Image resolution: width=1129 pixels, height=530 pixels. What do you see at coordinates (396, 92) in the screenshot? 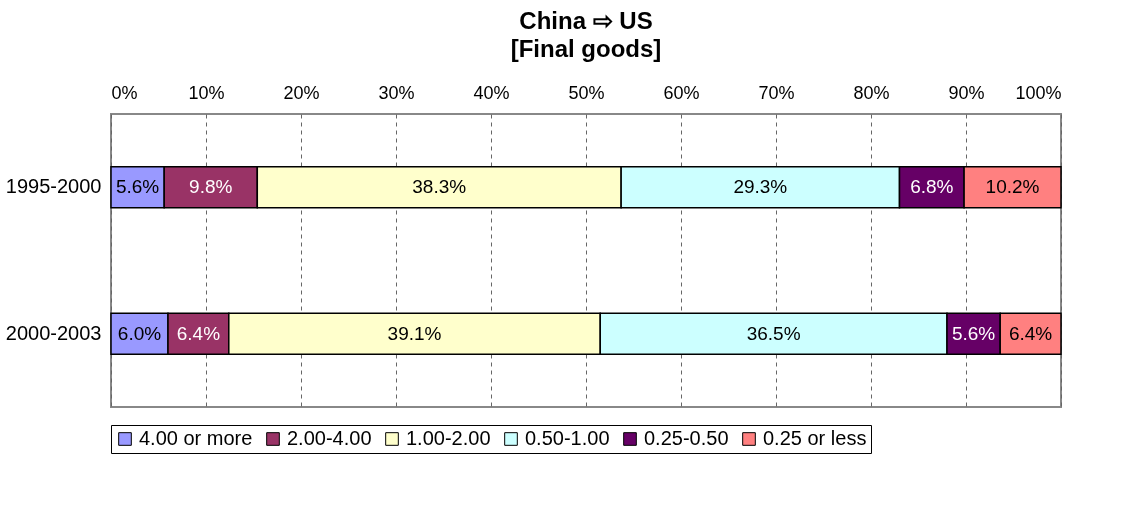
I see `x-tick-label: 30%` at bounding box center [396, 92].